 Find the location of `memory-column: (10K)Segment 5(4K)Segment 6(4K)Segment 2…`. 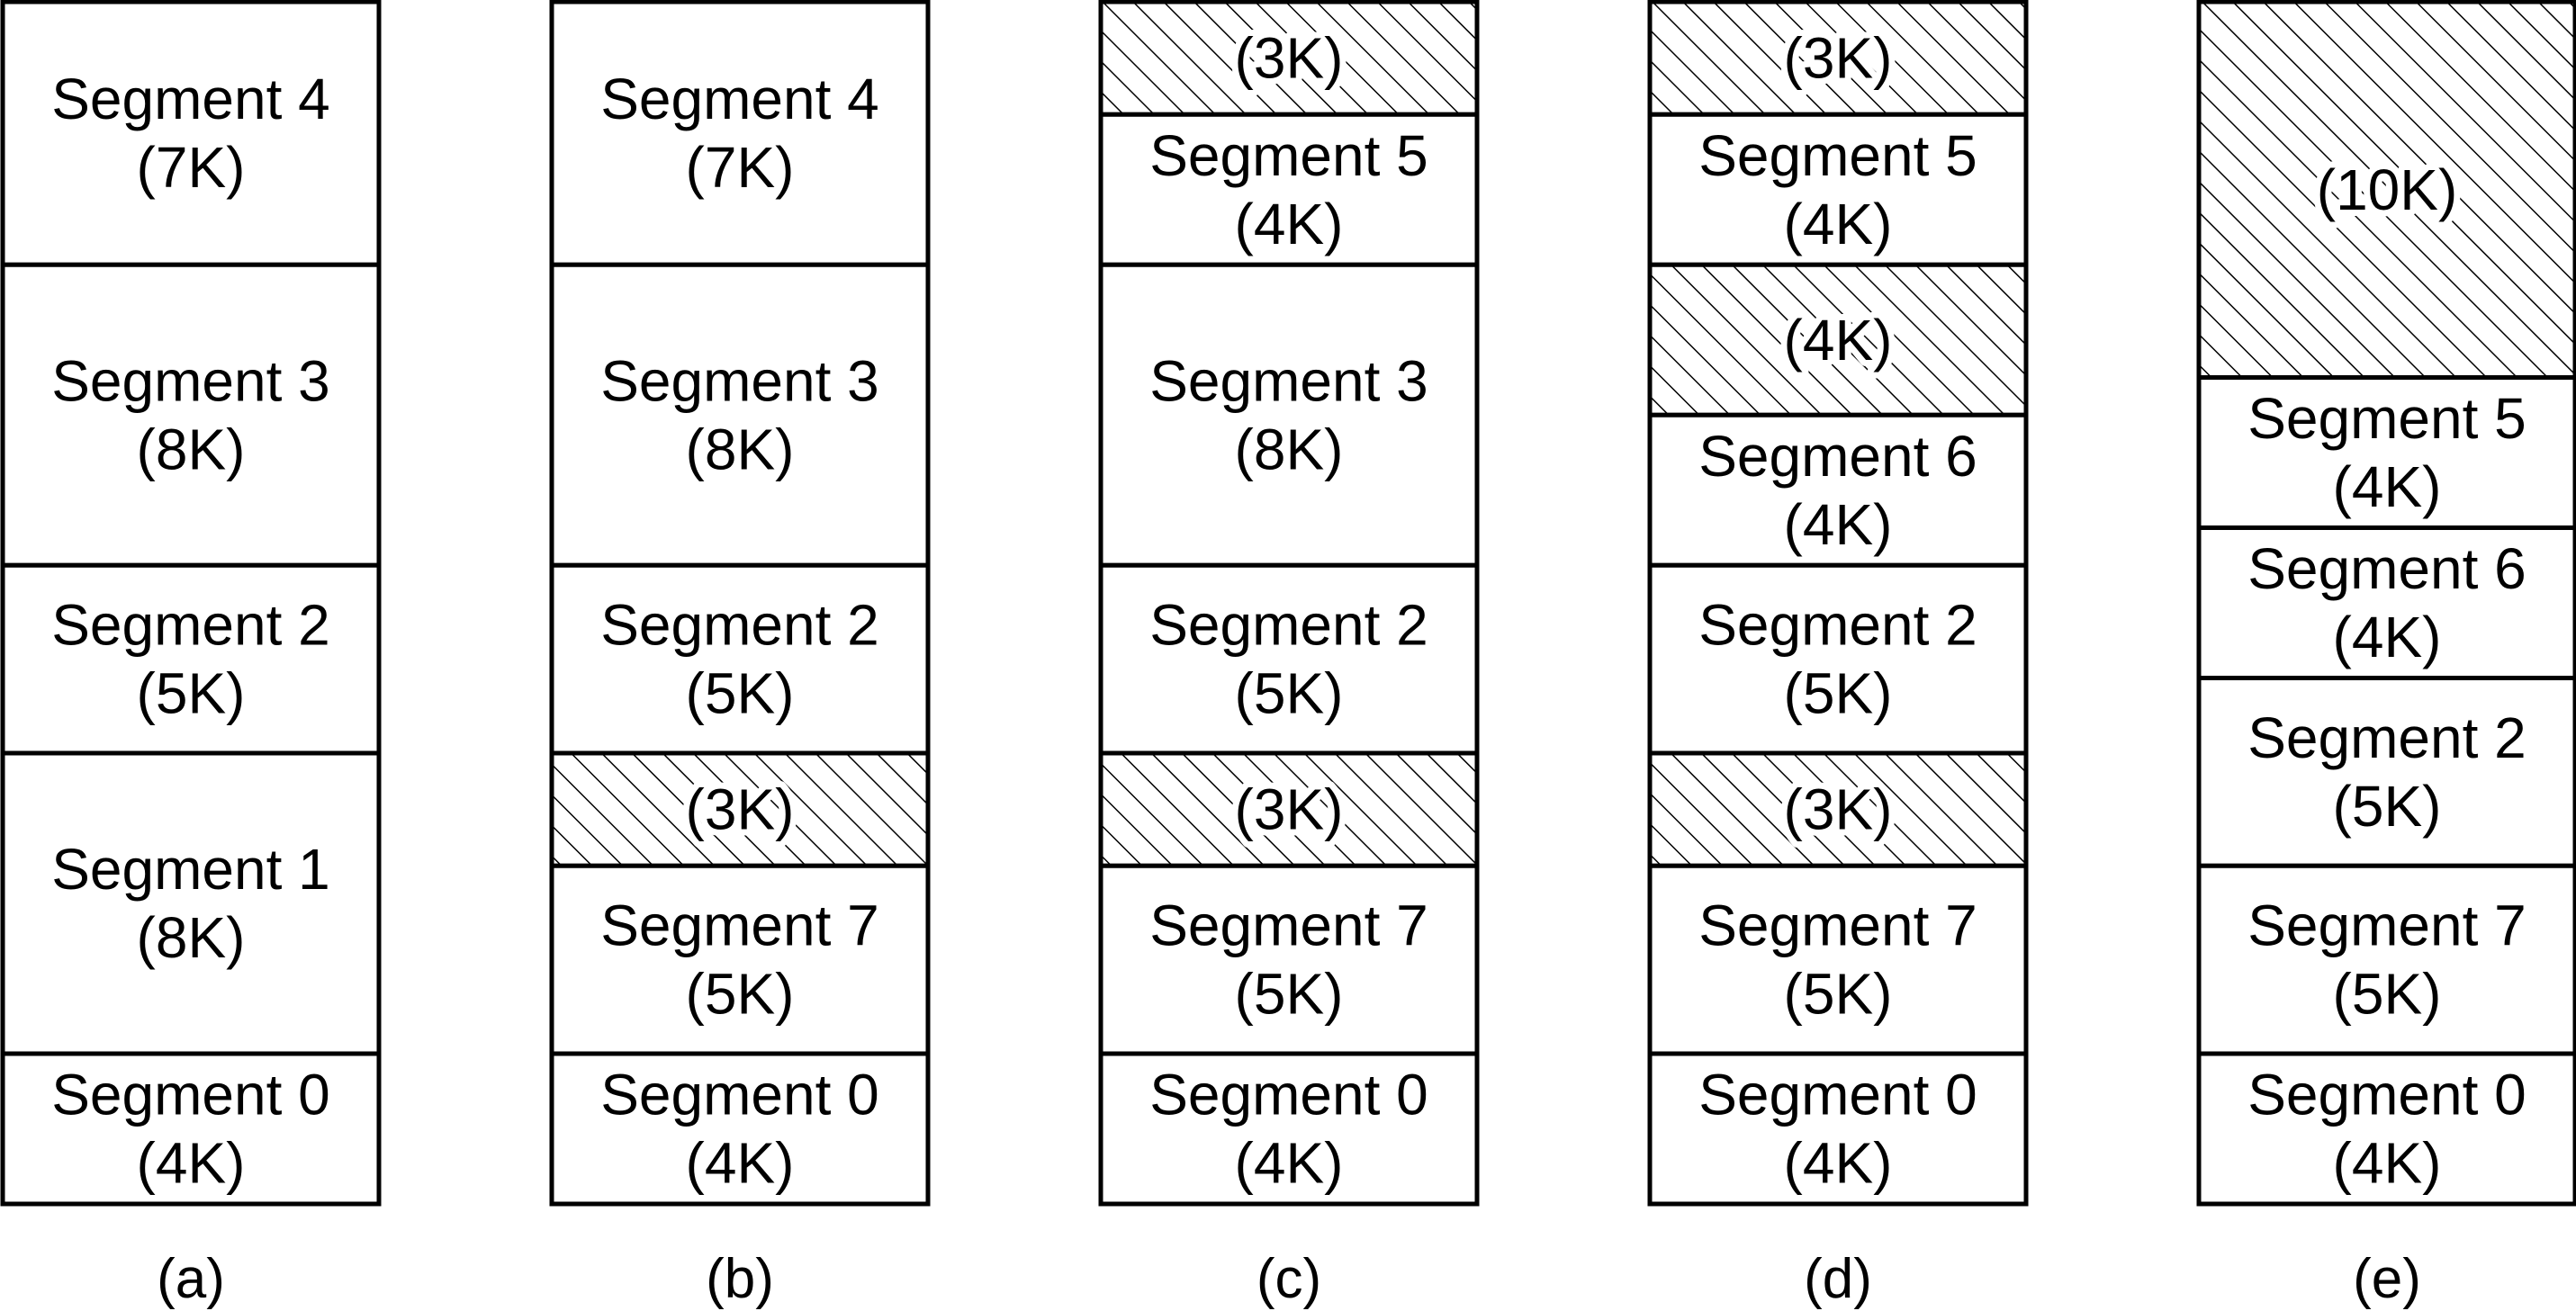

memory-column: (10K)Segment 5(4K)Segment 6(4K)Segment 2… is located at coordinates (2386, 655).